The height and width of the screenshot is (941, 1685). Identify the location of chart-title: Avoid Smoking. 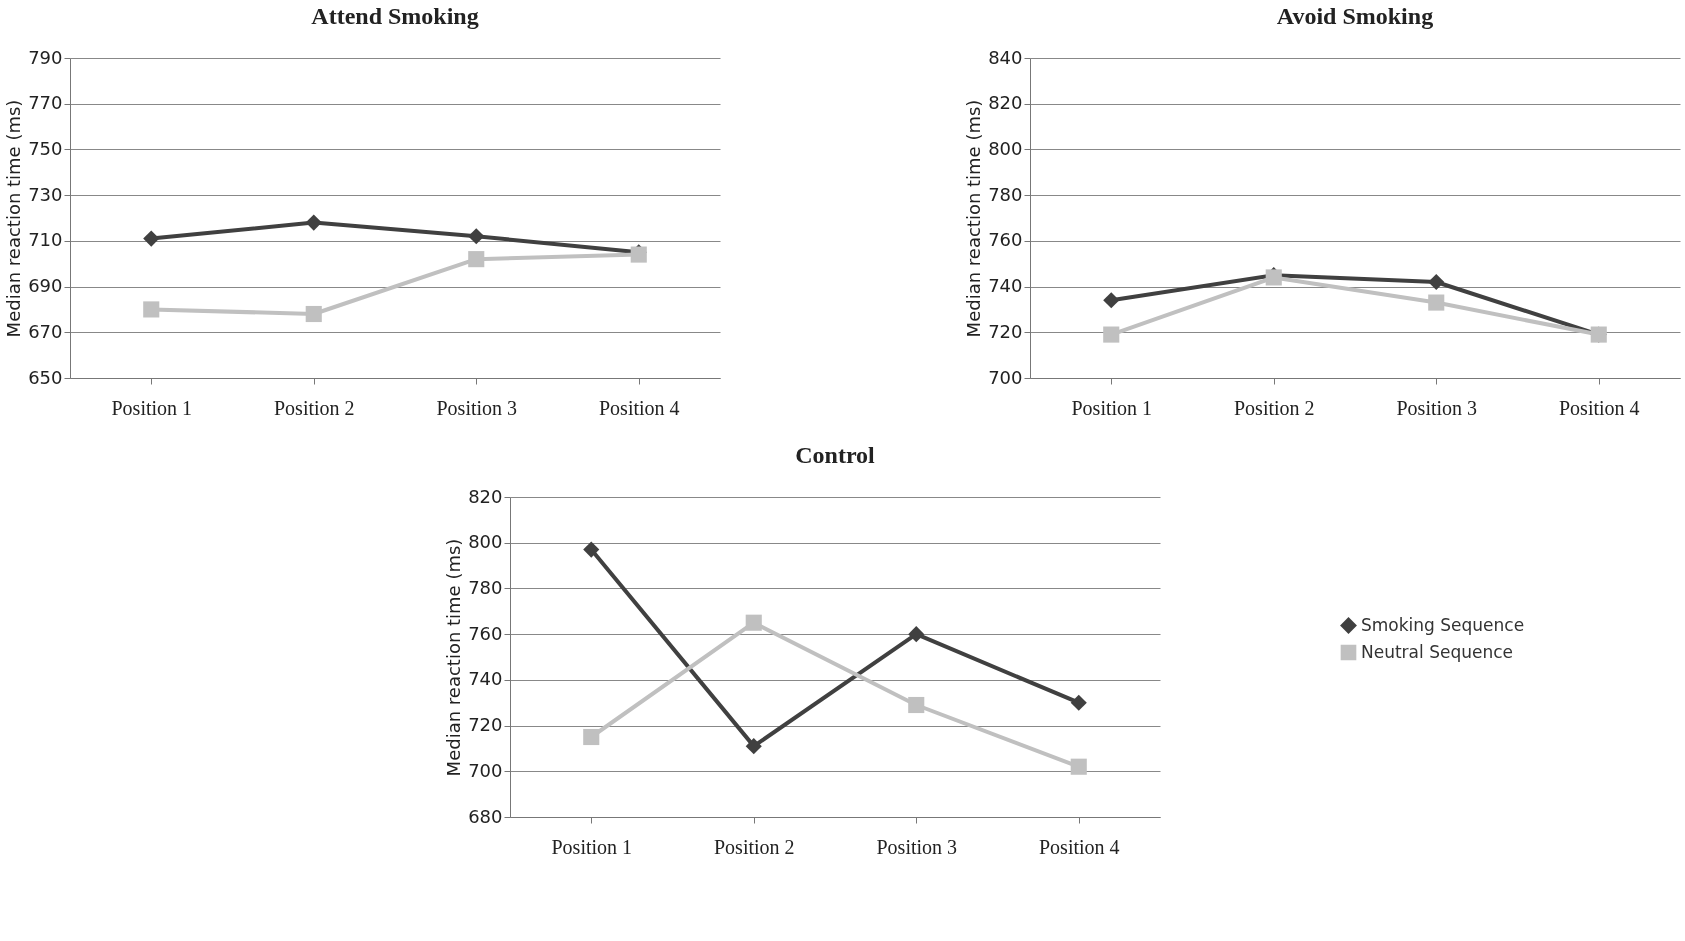
(1355, 16).